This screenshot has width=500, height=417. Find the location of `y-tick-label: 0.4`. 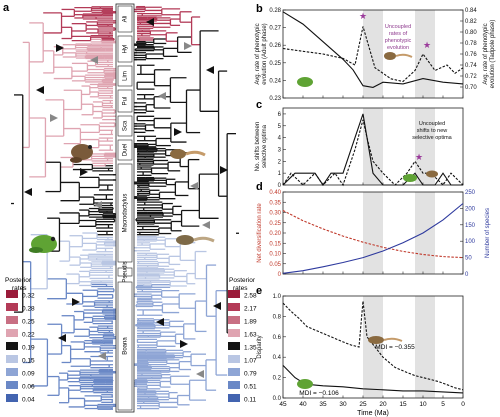

y-tick-label: 0.4 is located at coordinates (277, 358).